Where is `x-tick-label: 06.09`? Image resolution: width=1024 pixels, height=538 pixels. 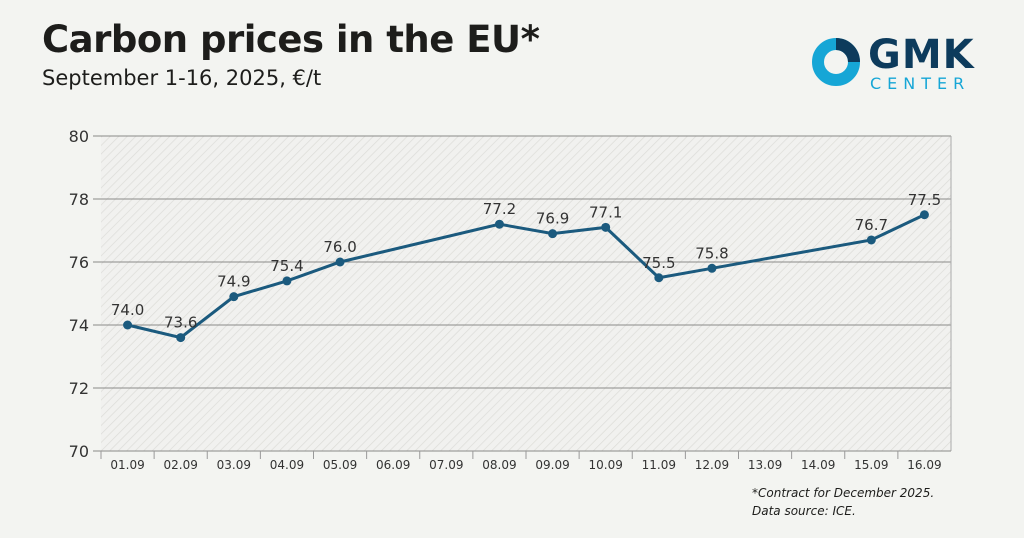 x-tick-label: 06.09 is located at coordinates (393, 465).